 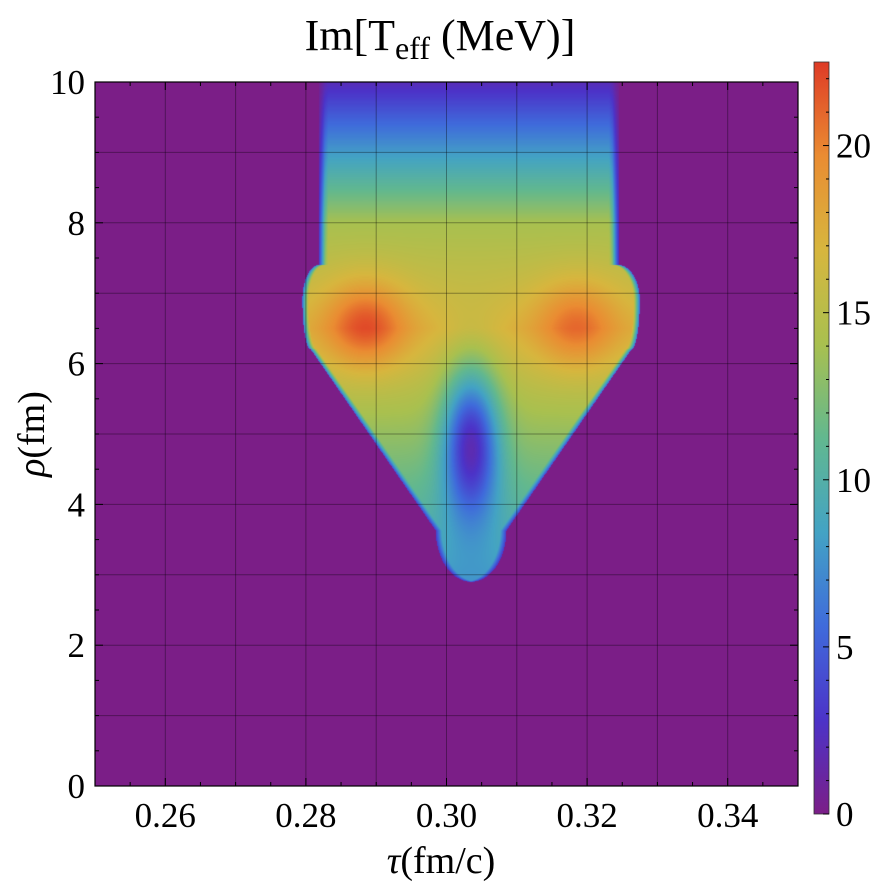 I want to click on x-tick-label: 0.30, so click(x=446, y=815).